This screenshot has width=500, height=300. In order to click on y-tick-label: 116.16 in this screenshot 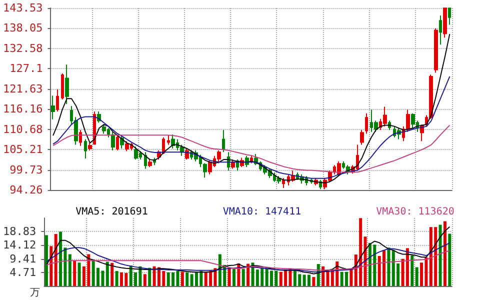, I will do `click(22, 109)`.